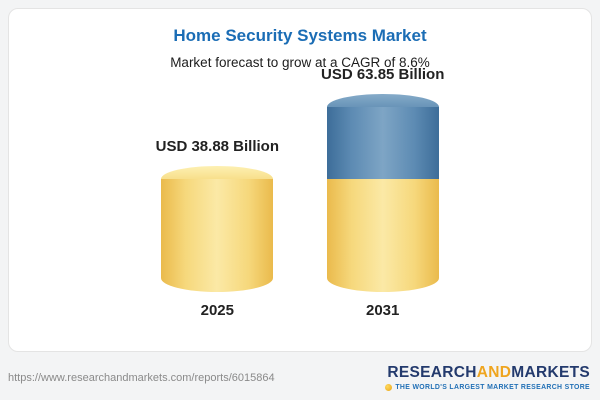 The height and width of the screenshot is (400, 600). What do you see at coordinates (300, 35) in the screenshot?
I see `chart-title: Home Security Systems Market` at bounding box center [300, 35].